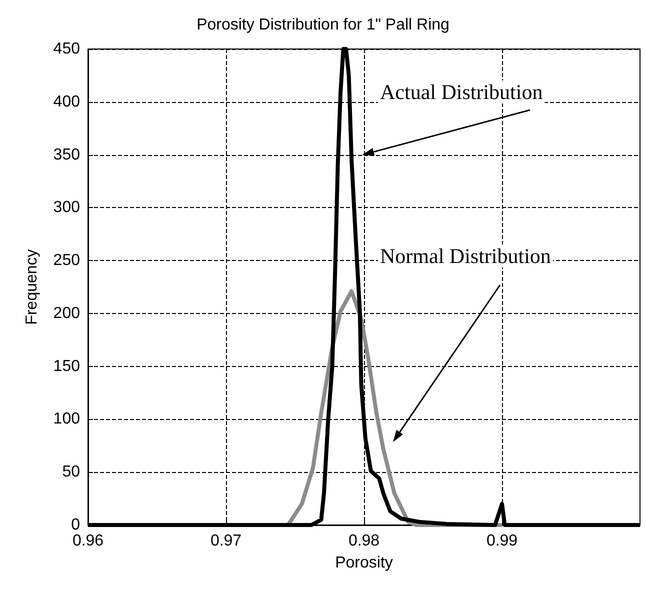 The image size is (646, 591). What do you see at coordinates (323, 25) in the screenshot?
I see `chart-title: Porosity Distribution for 1" Pall Ring` at bounding box center [323, 25].